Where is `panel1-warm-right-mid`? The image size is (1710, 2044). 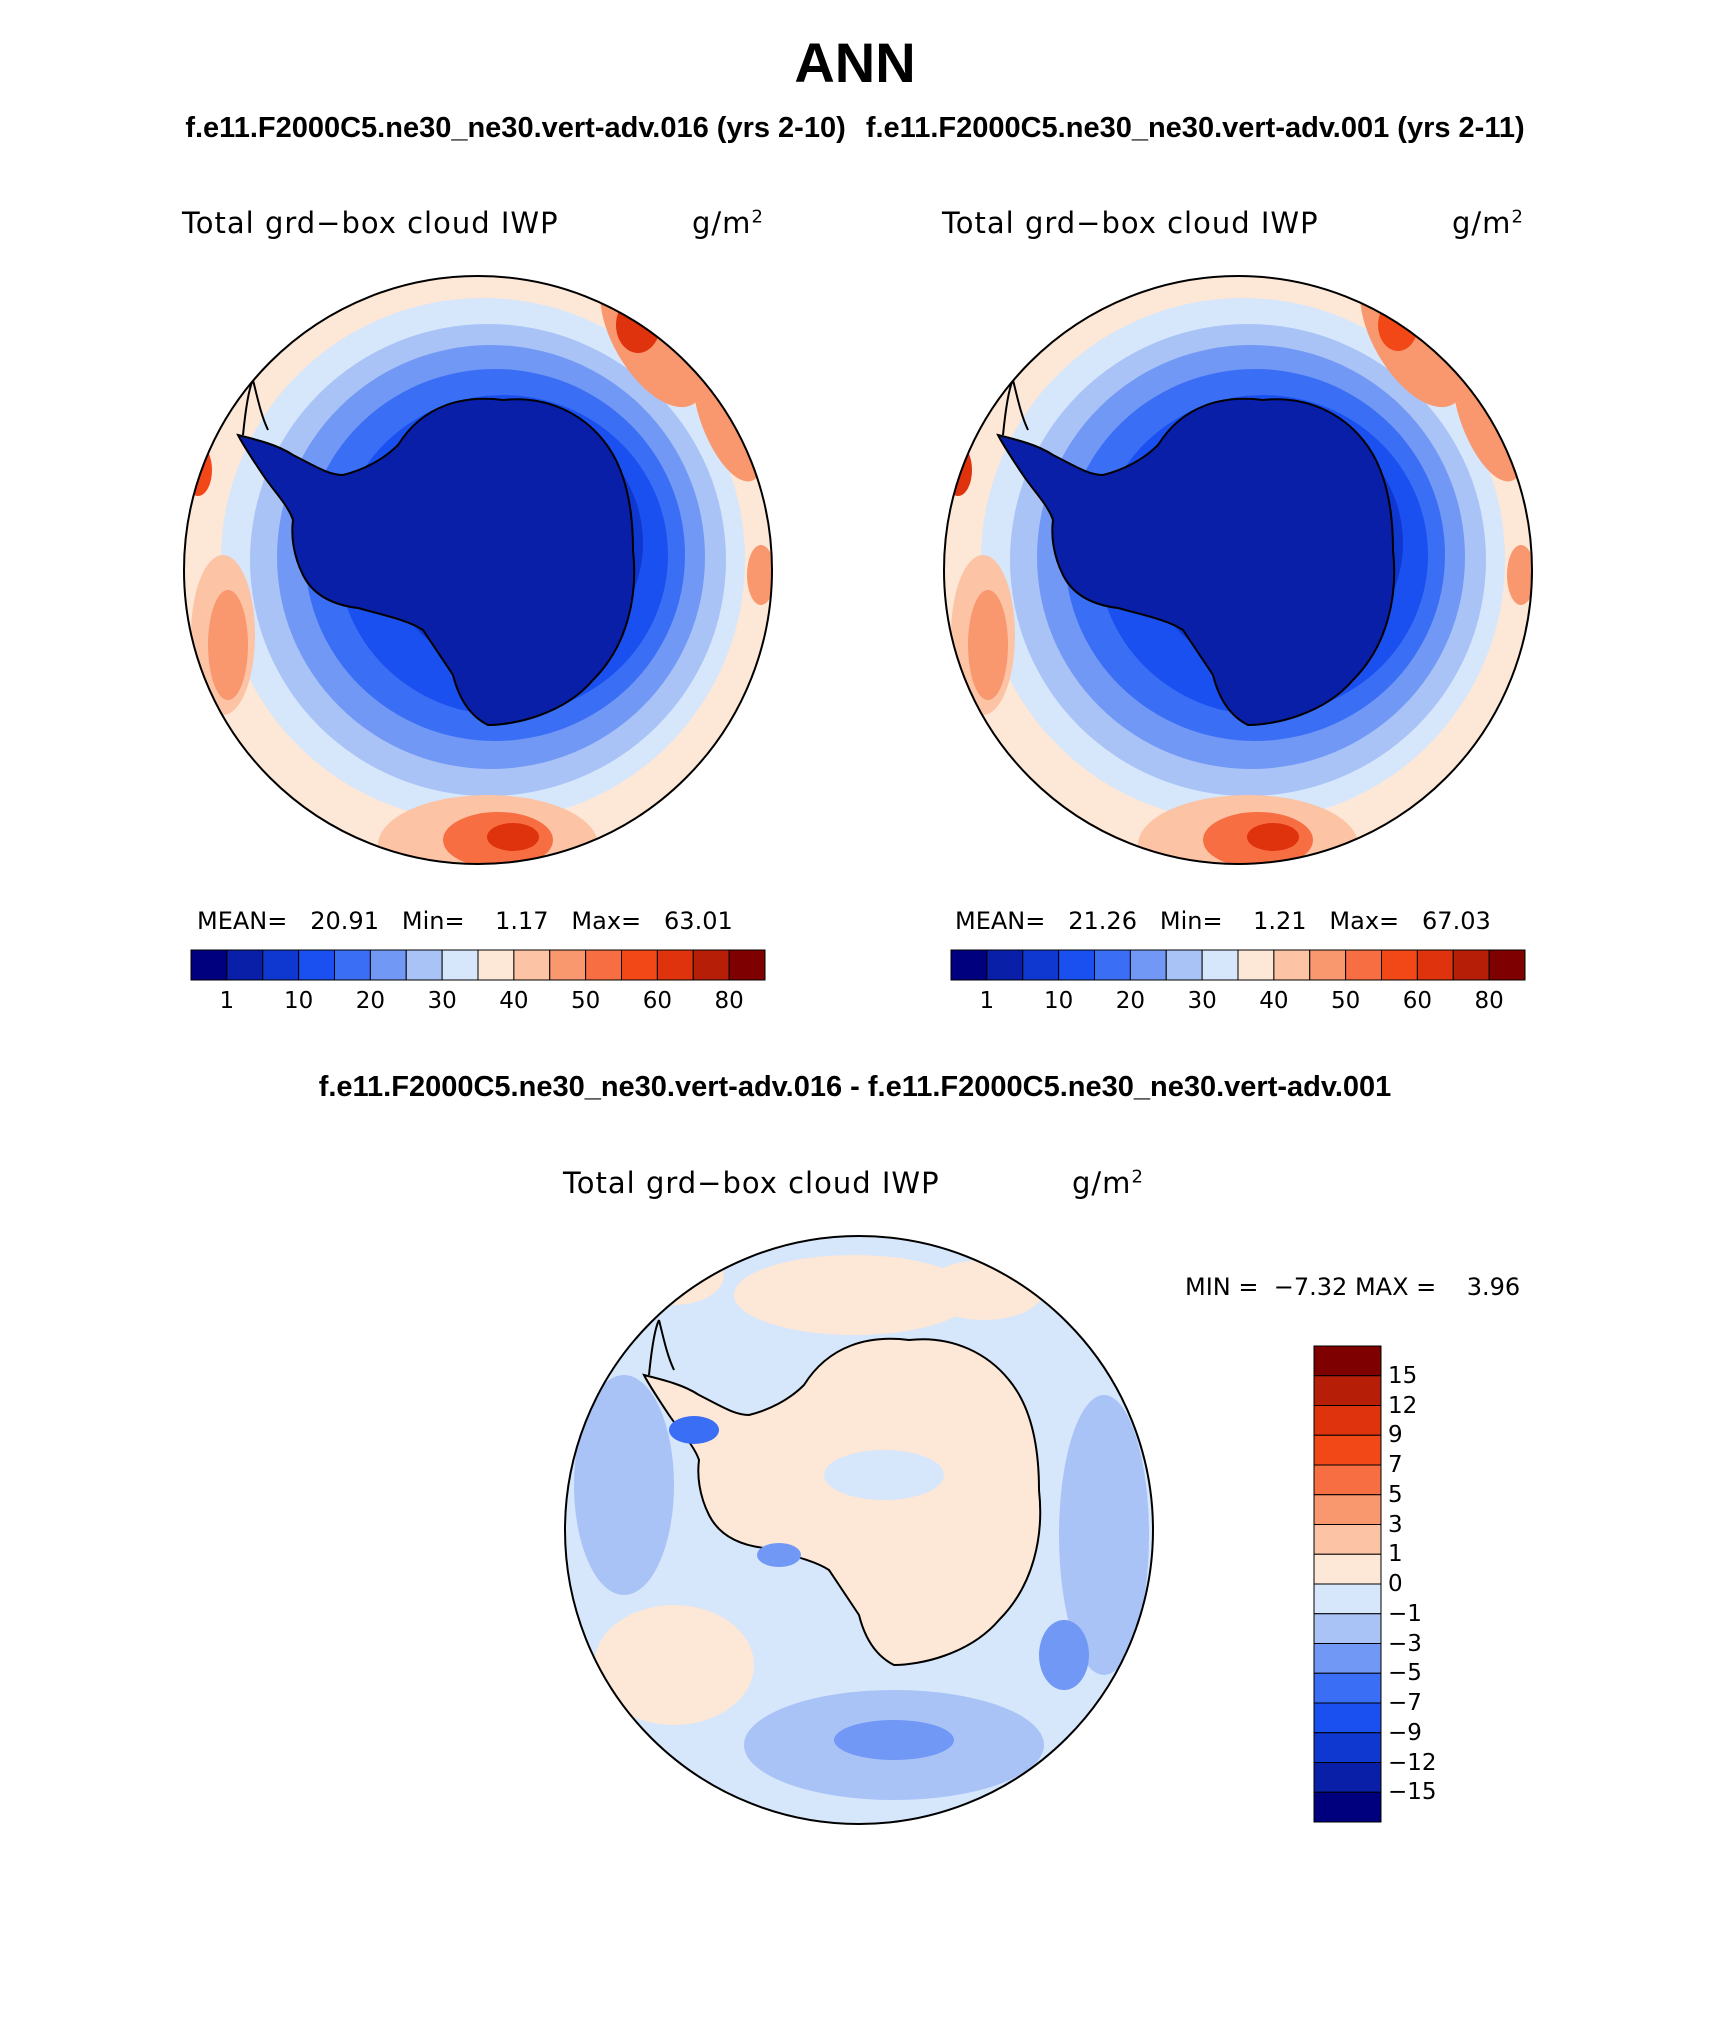
panel1-warm-right-mid is located at coordinates (759, 575).